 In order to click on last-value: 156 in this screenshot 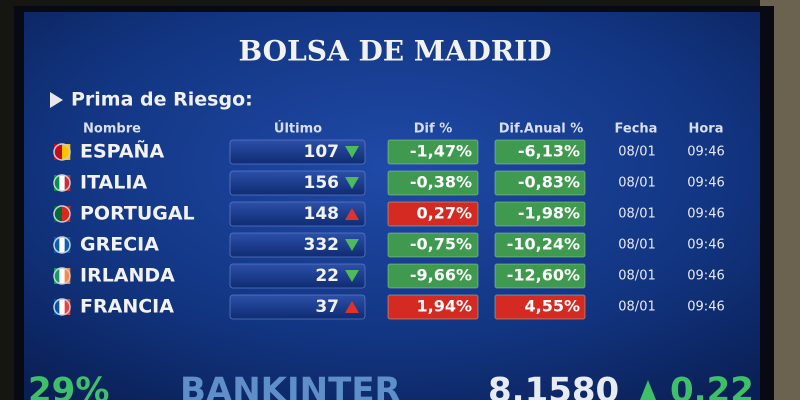, I will do `click(322, 183)`.